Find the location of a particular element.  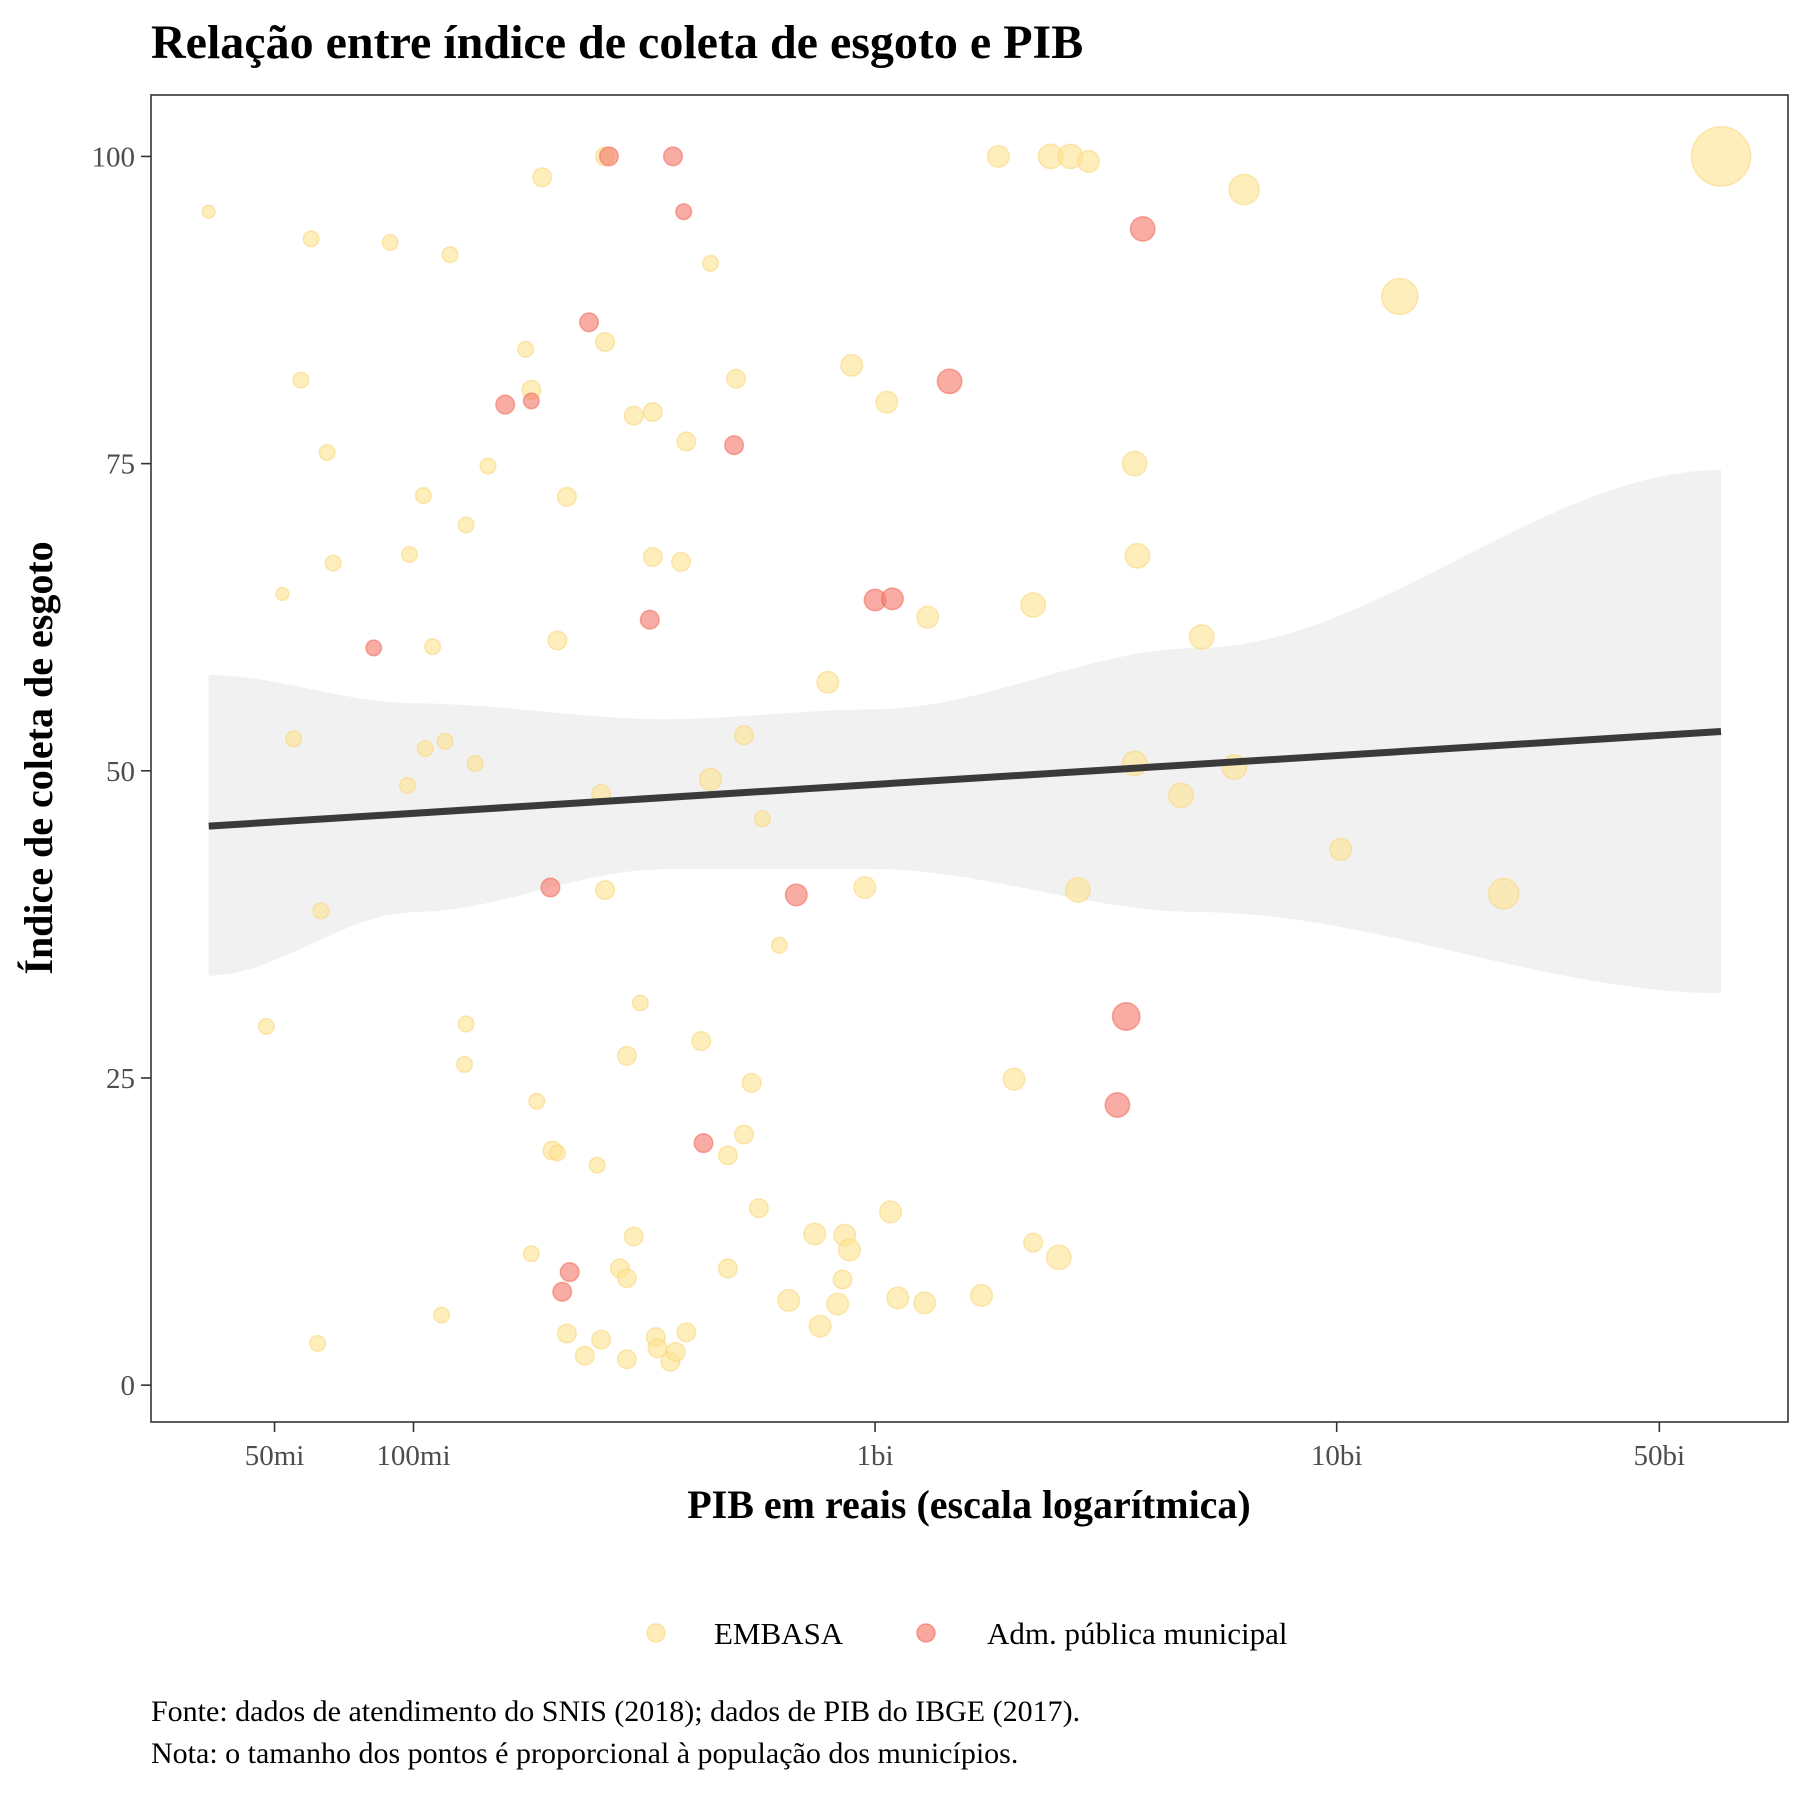

trend-layer is located at coordinates (965, 779).